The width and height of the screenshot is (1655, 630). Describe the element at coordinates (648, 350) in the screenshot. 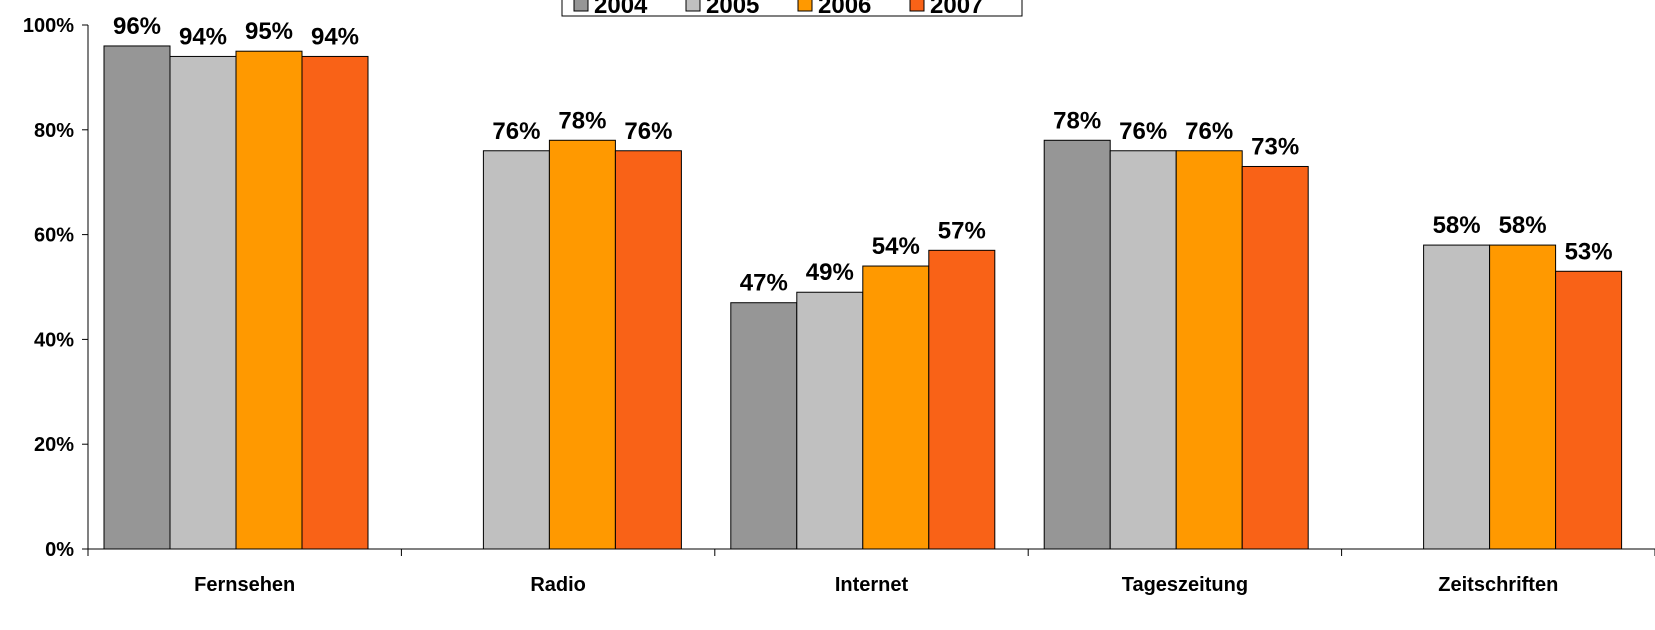

I see `bar-2007-radio` at that location.